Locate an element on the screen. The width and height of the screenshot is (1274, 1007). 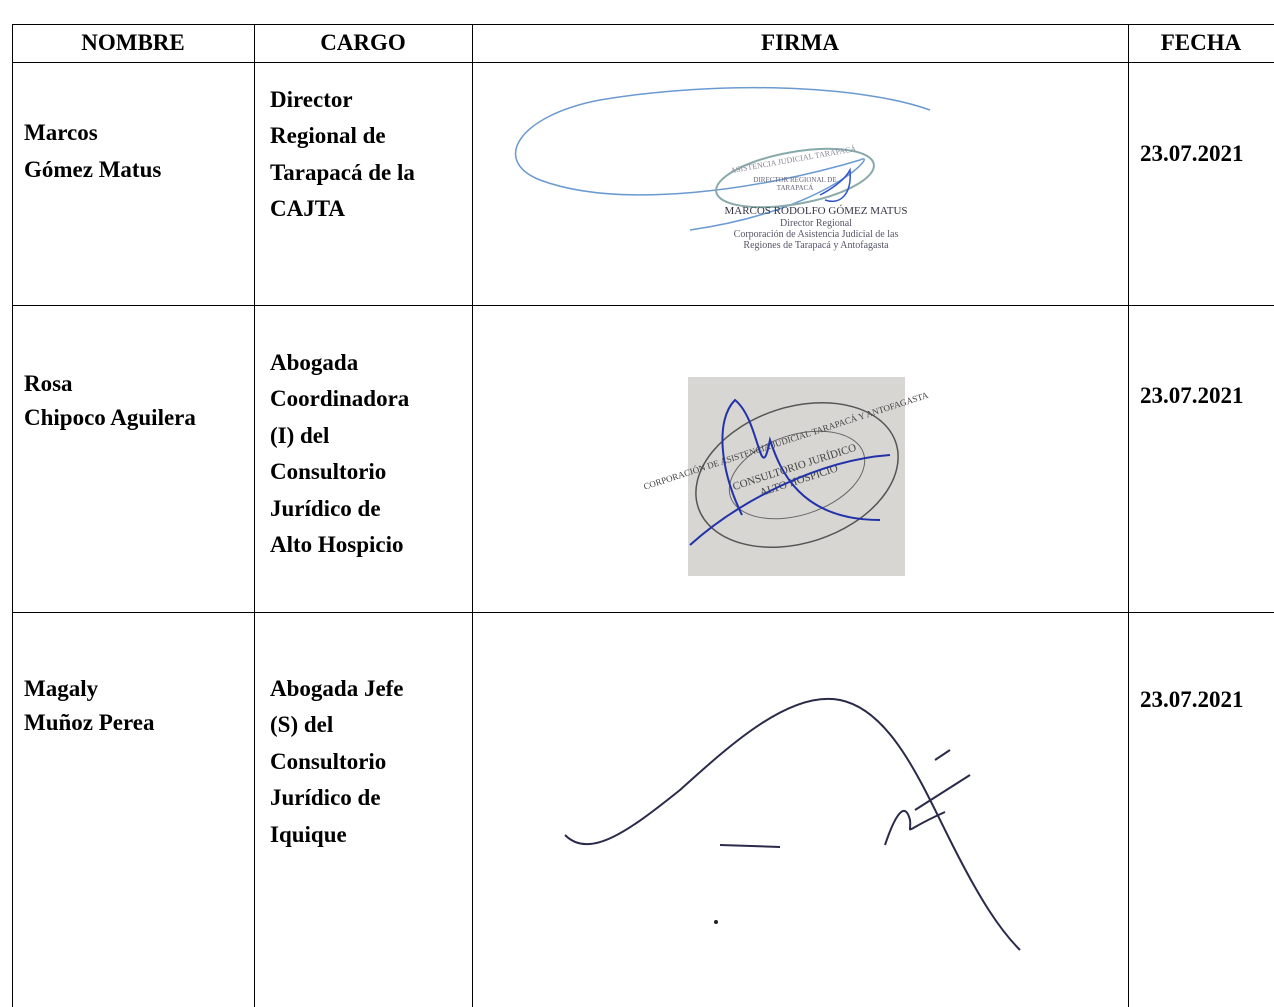
name-line: Chipoco Aguilera is located at coordinates (110, 417).